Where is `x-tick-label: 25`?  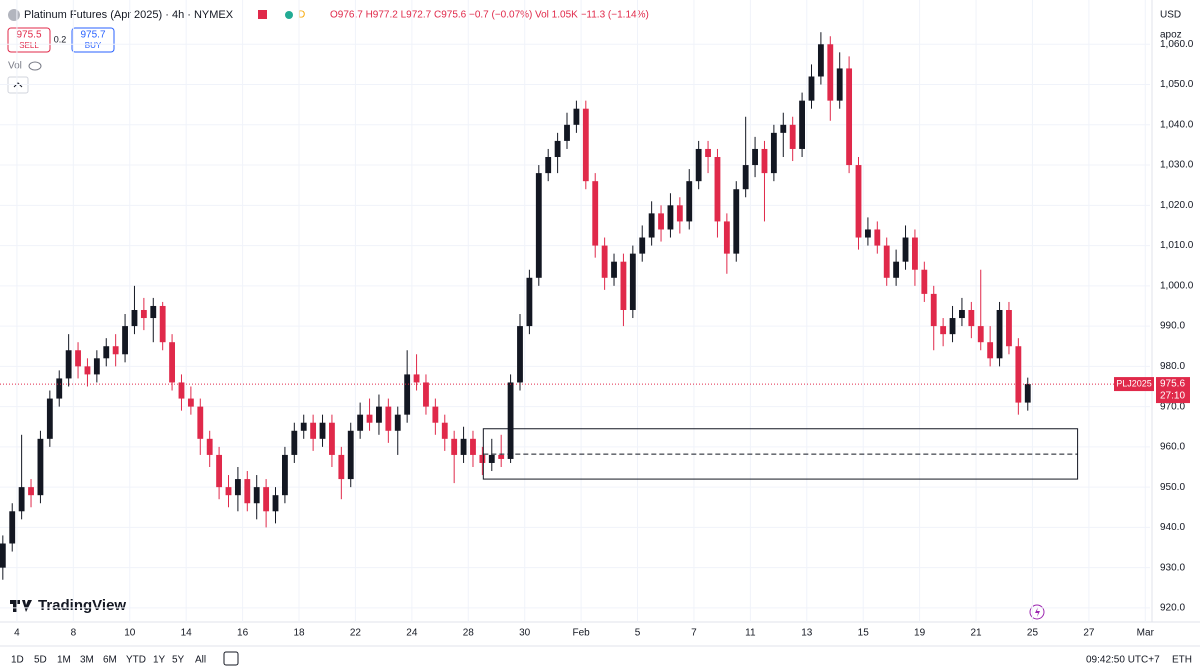 x-tick-label: 25 is located at coordinates (1033, 633).